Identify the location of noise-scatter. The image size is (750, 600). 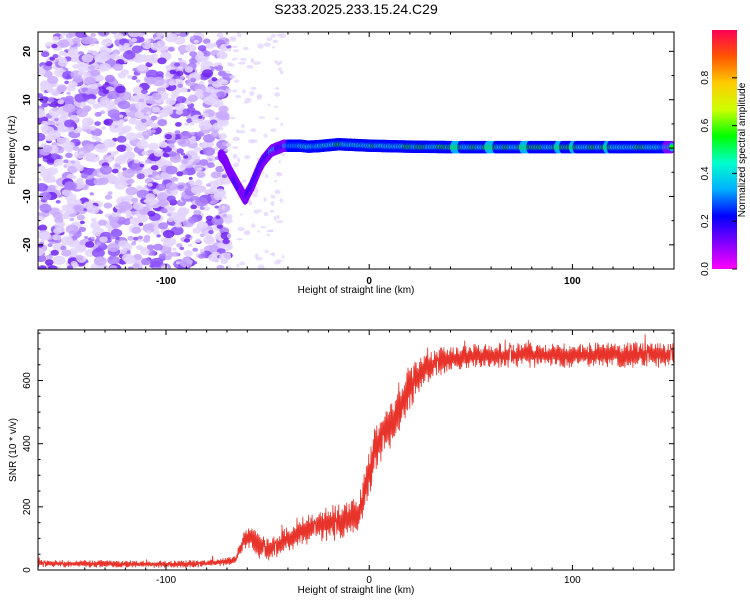
(162, 150).